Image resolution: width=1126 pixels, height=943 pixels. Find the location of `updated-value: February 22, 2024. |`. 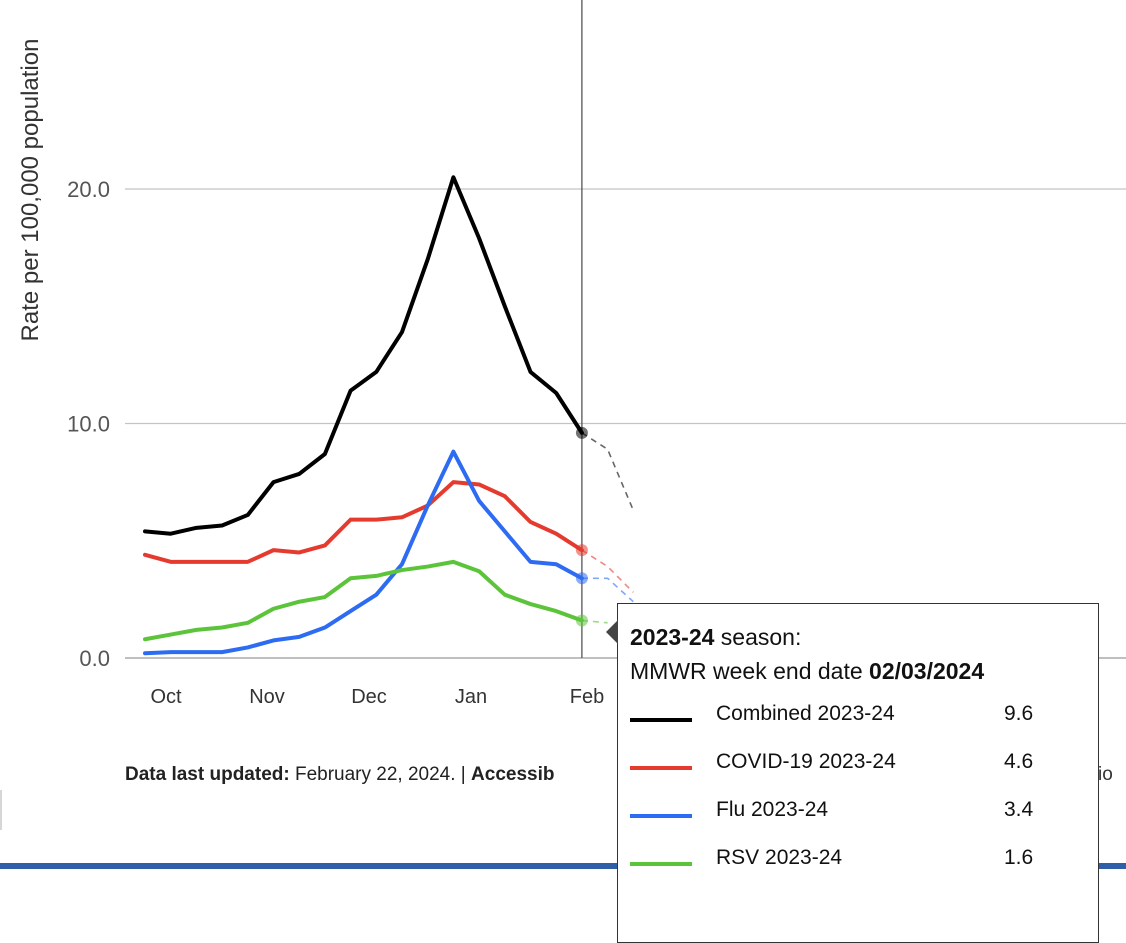

updated-value: February 22, 2024. | is located at coordinates (380, 774).